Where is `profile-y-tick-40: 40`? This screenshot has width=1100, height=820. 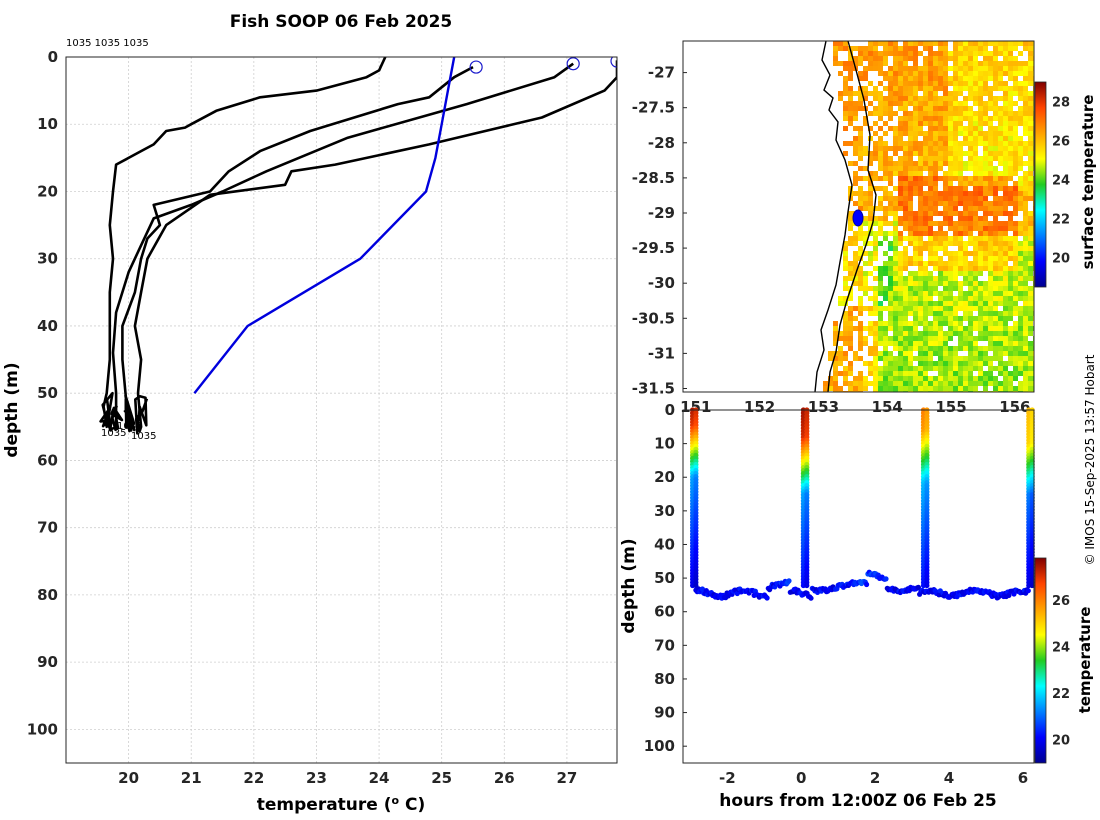 profile-y-tick-40: 40 is located at coordinates (47, 326).